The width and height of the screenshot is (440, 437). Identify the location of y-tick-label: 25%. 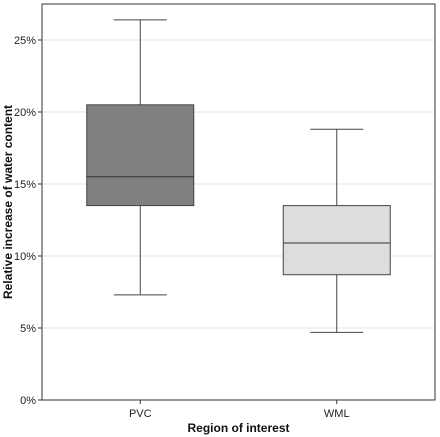
(25, 41).